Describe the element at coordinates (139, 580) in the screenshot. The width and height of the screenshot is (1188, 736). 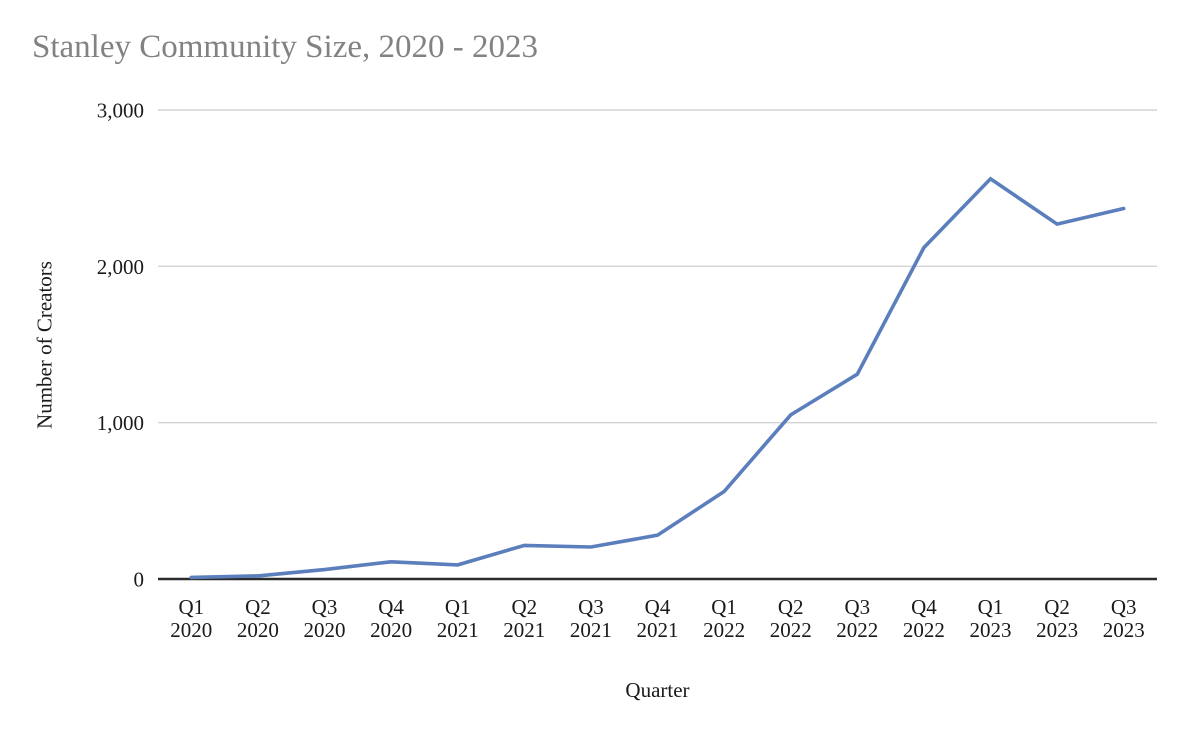
I see `y-tick-label: 0` at that location.